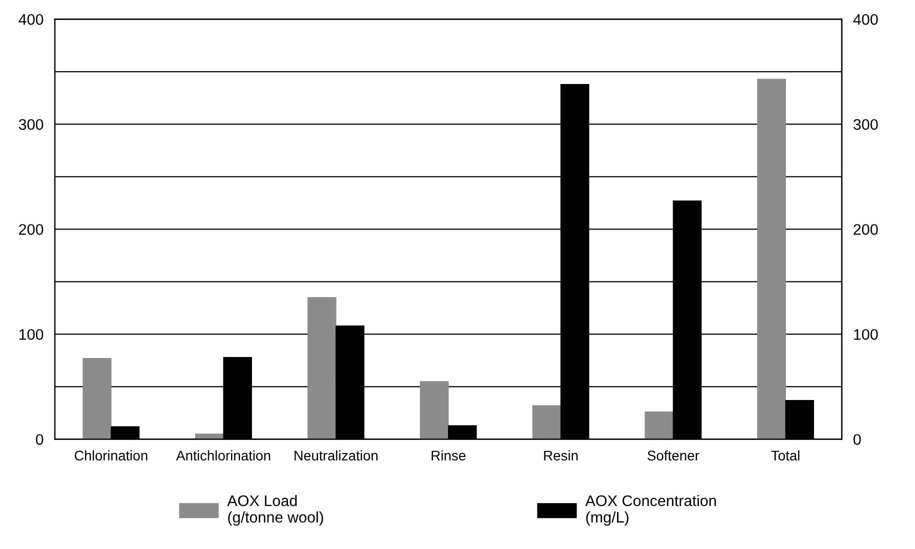 The height and width of the screenshot is (549, 915). I want to click on y-tick-label: 100, so click(31, 334).